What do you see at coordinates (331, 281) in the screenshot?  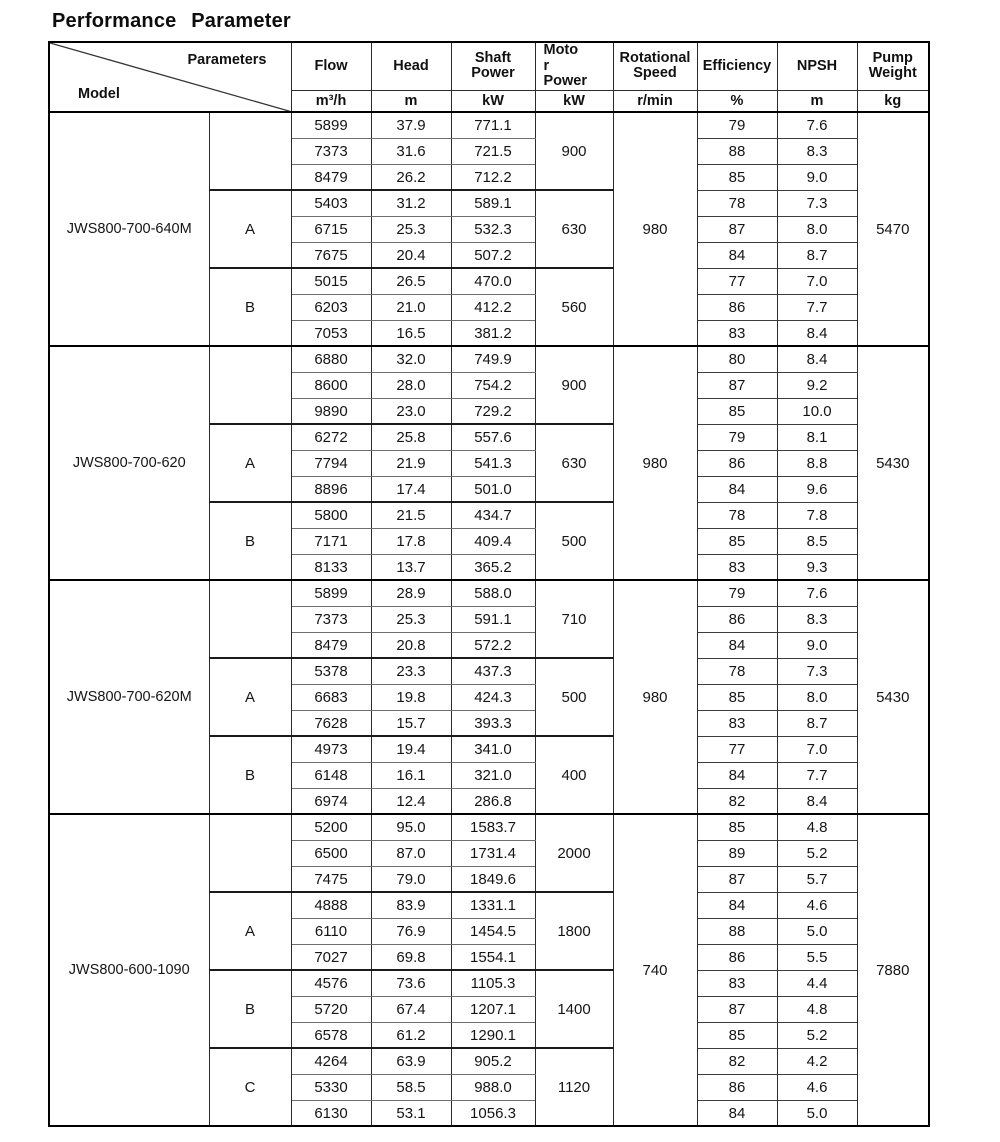 I see `flow-value: 5015` at bounding box center [331, 281].